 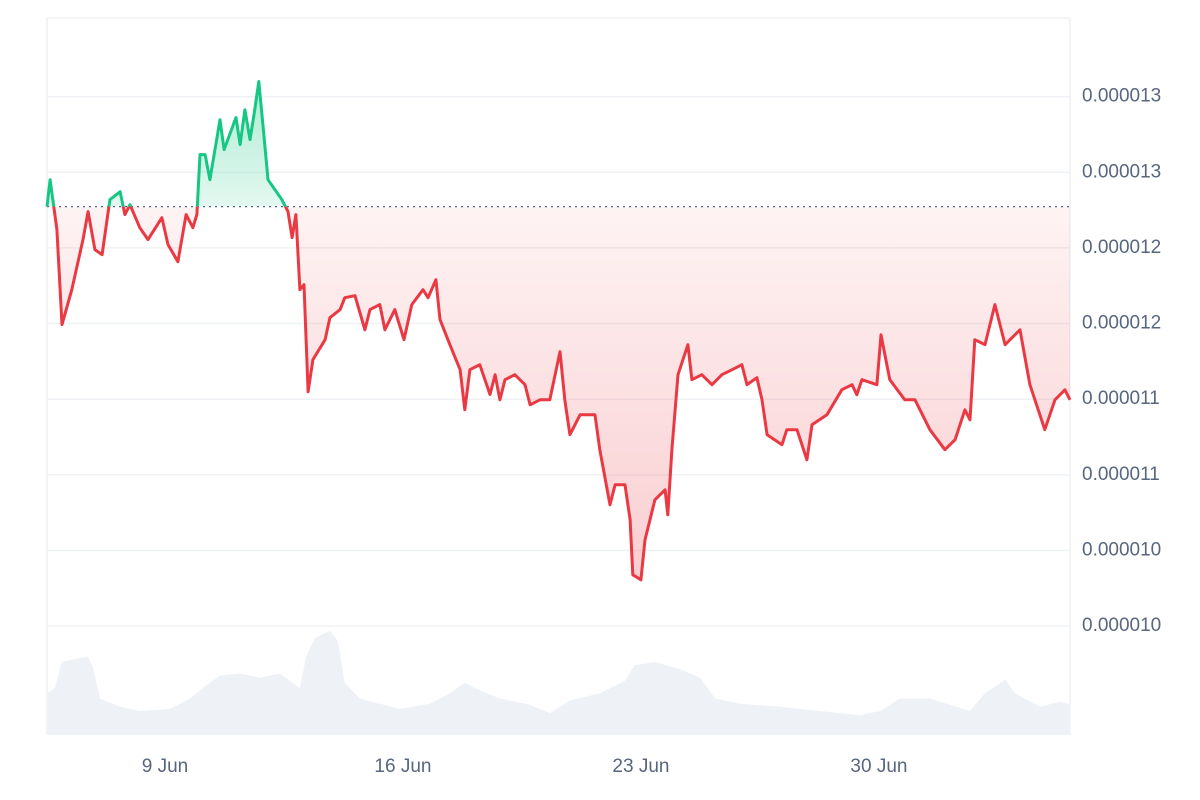 What do you see at coordinates (558, 144) in the screenshot?
I see `area-up` at bounding box center [558, 144].